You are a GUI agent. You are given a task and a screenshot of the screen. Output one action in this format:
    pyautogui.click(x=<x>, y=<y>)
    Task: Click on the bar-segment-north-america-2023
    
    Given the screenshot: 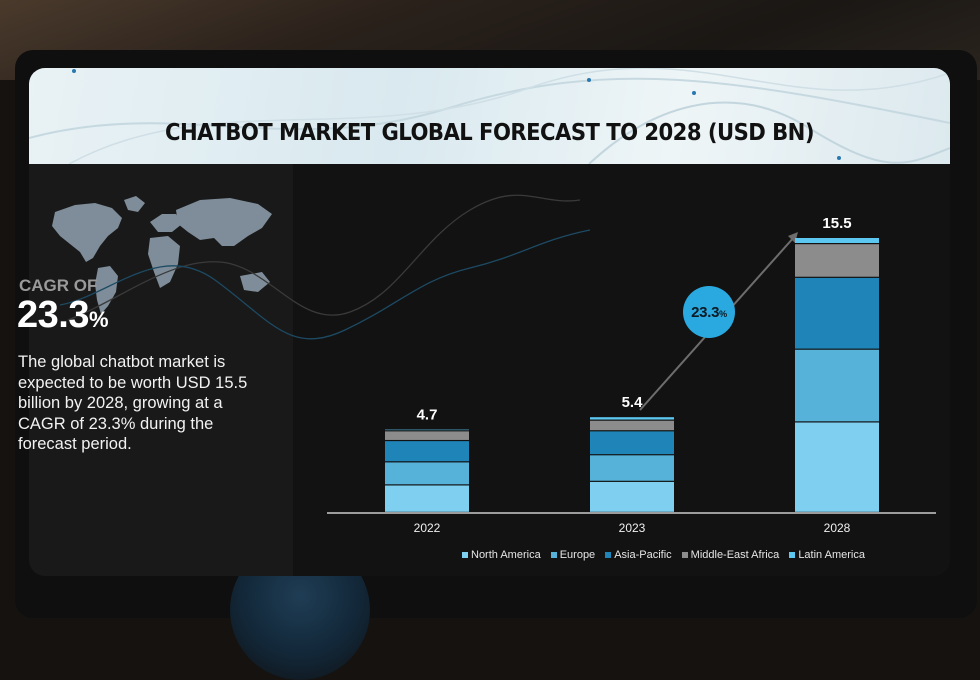 What is the action you would take?
    pyautogui.click(x=632, y=496)
    